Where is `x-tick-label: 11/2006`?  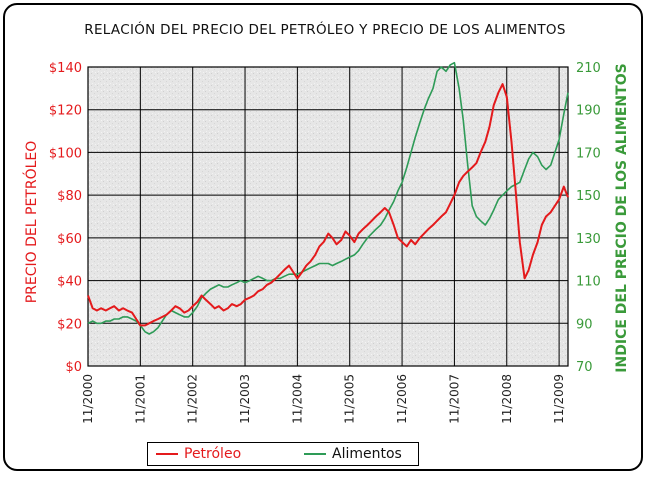
x-tick-label: 11/2006 is located at coordinates (402, 399).